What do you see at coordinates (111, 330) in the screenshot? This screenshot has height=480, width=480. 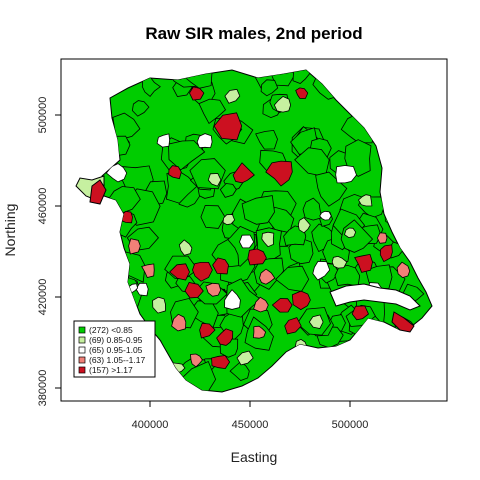 I see `legend-label: (272) <0.85` at bounding box center [111, 330].